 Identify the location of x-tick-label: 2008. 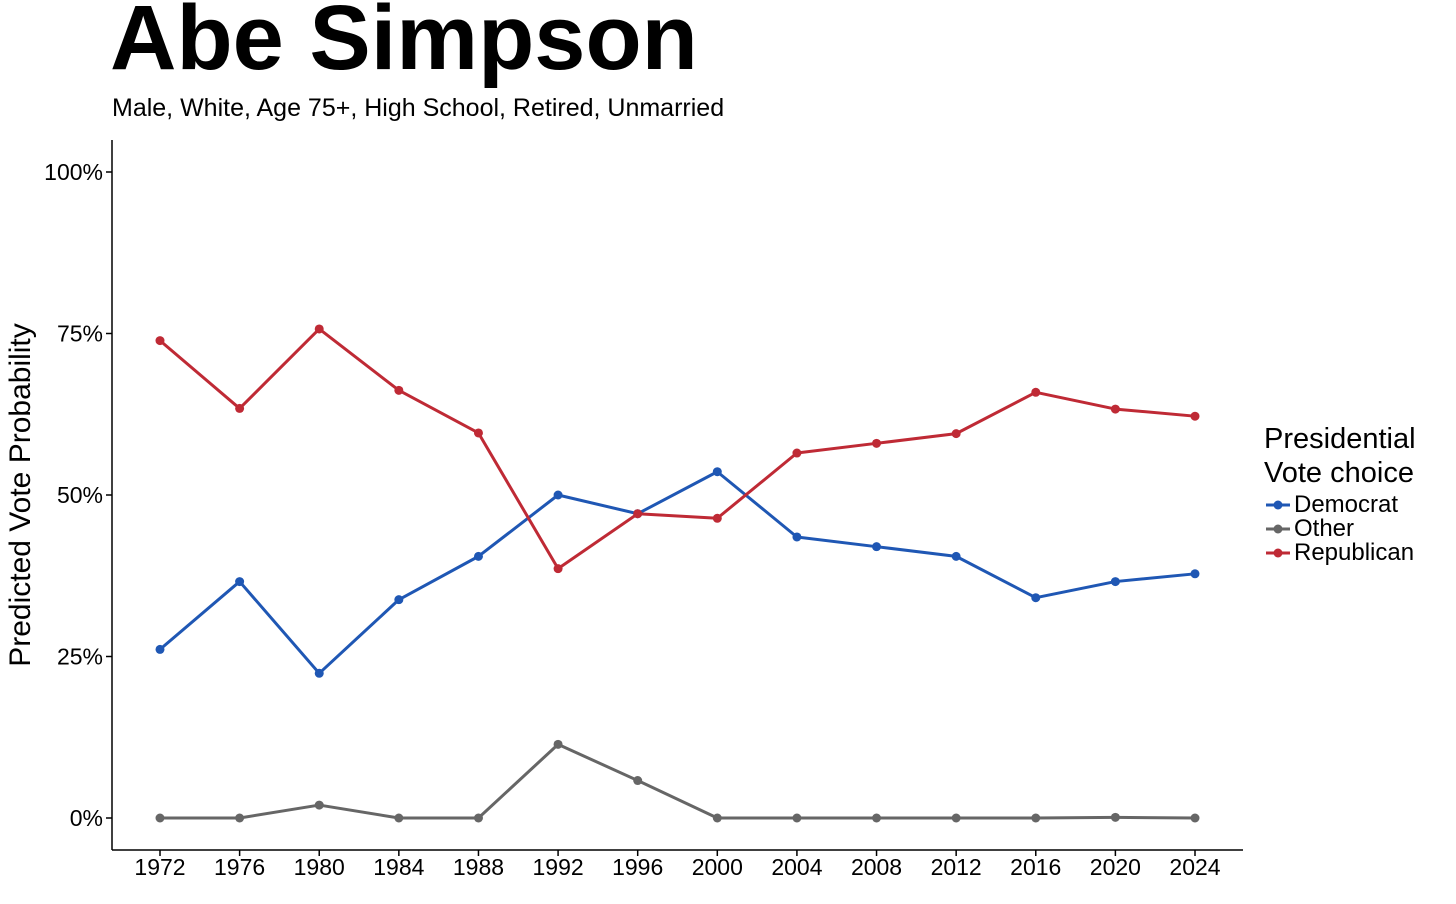
(876, 867).